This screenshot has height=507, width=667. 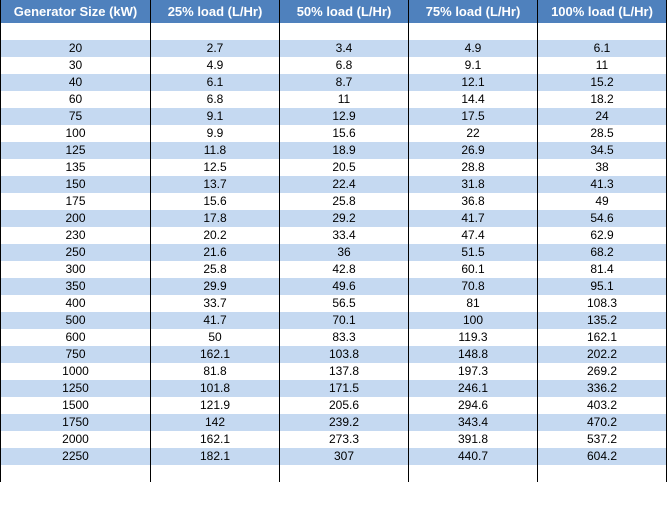 What do you see at coordinates (344, 48) in the screenshot?
I see `cell-50-load: 3.4` at bounding box center [344, 48].